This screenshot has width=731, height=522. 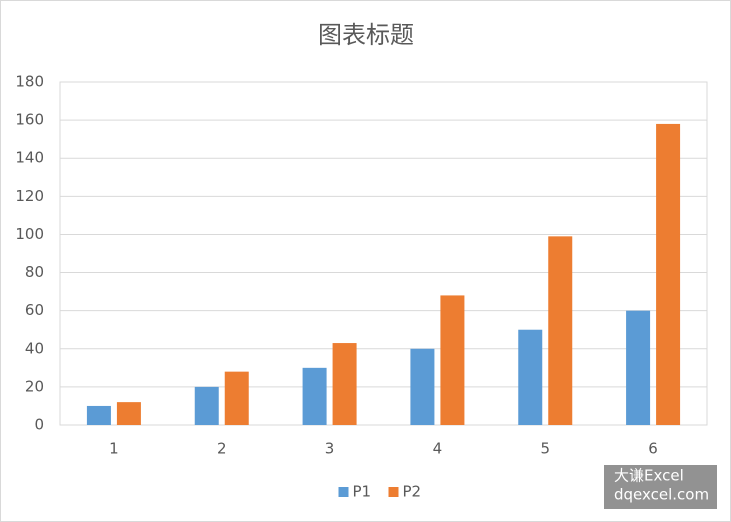 What do you see at coordinates (34, 386) in the screenshot?
I see `y-tick-label: 20` at bounding box center [34, 386].